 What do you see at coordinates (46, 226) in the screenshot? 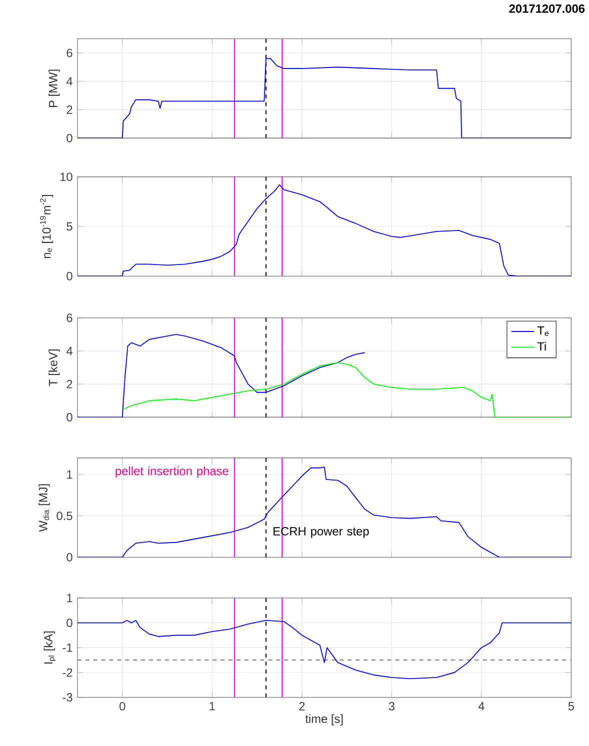
I see `y-axis-title: n$_{e}$ [10$^{-19}$m$^{-2}$]` at bounding box center [46, 226].